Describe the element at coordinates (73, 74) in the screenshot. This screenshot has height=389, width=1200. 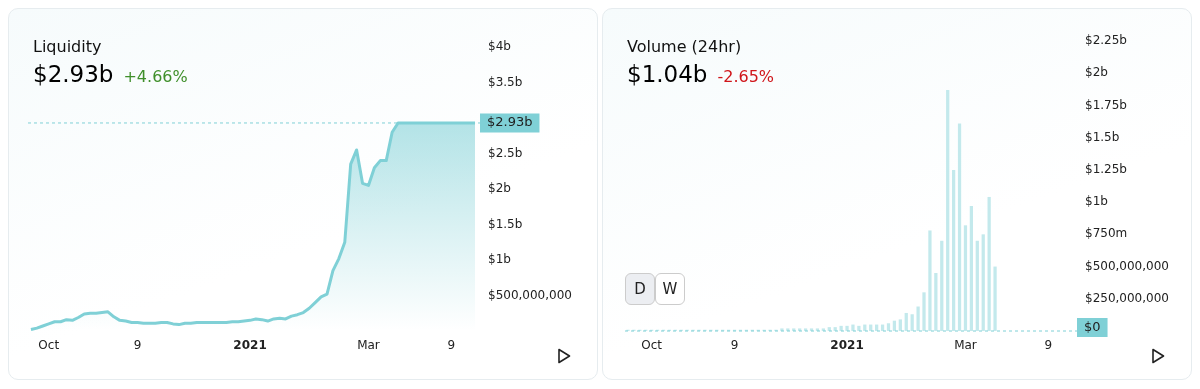
I see `text: $2.93b` at that location.